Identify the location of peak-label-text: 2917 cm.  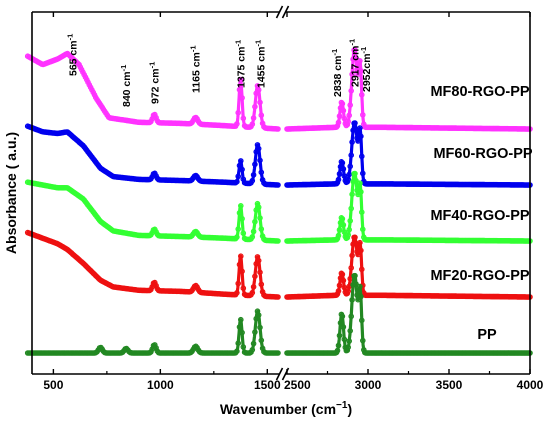
(356, 66).